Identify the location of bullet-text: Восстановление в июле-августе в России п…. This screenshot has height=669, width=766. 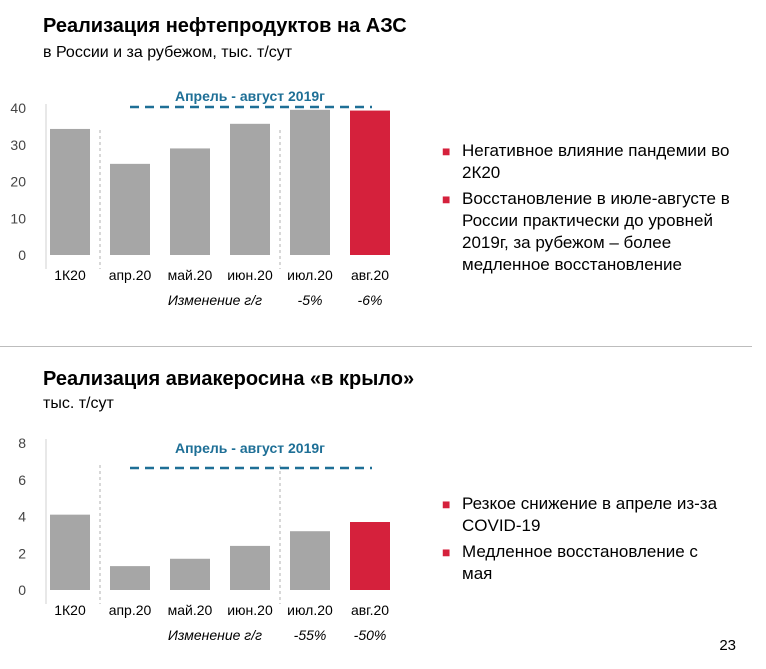
(596, 231).